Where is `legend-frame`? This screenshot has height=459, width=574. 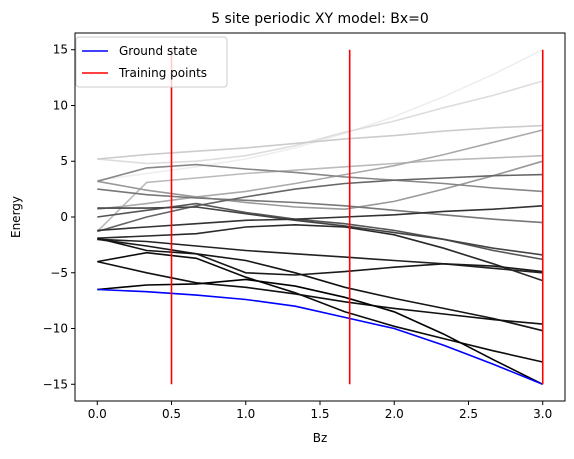 legend-frame is located at coordinates (151, 62).